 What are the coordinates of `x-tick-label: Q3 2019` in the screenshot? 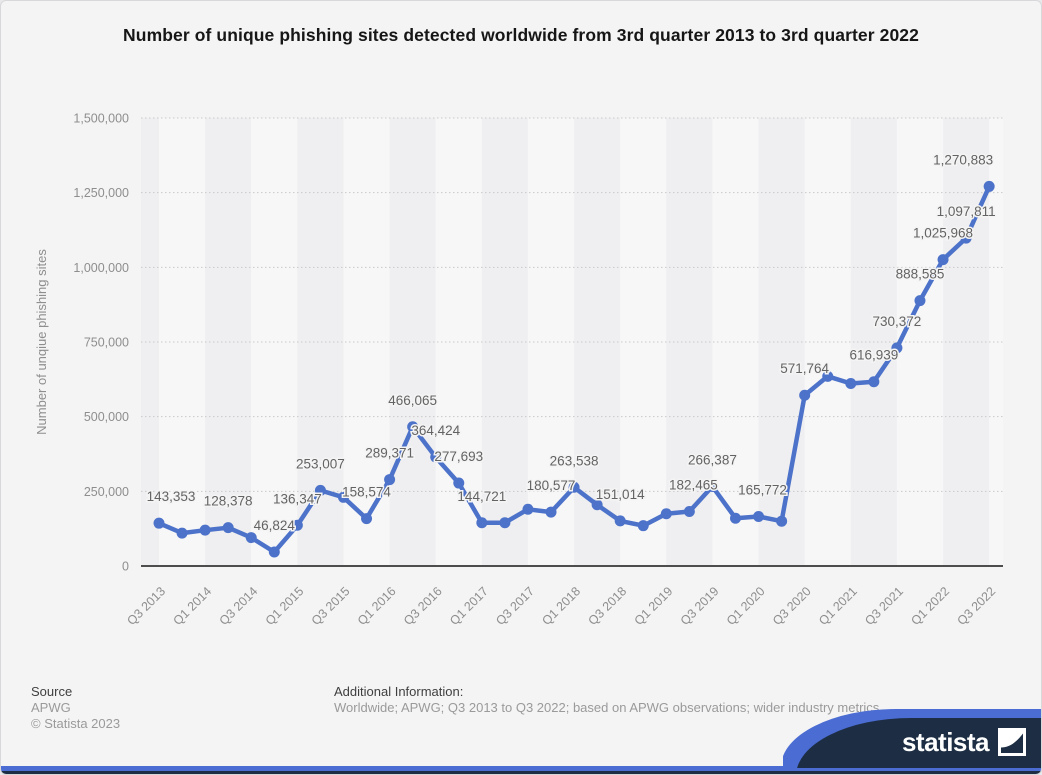 It's located at (700, 606).